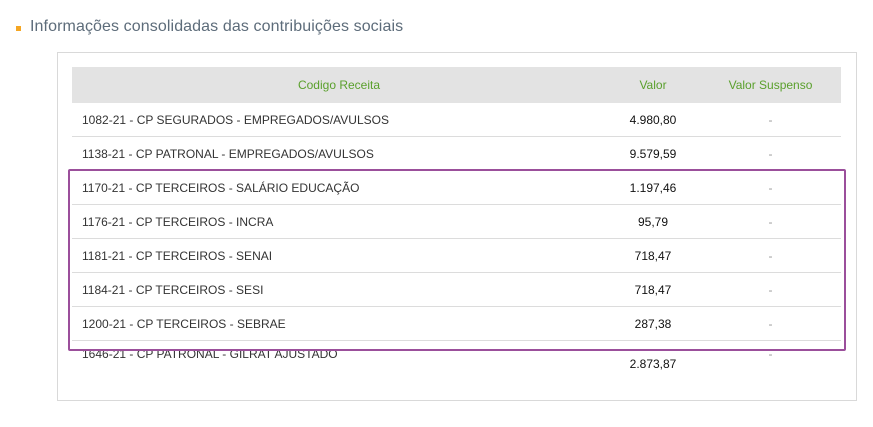 This screenshot has height=427, width=873. Describe the element at coordinates (456, 85) in the screenshot. I see `table-header: Codigo Receita Valor Valor Suspenso` at that location.